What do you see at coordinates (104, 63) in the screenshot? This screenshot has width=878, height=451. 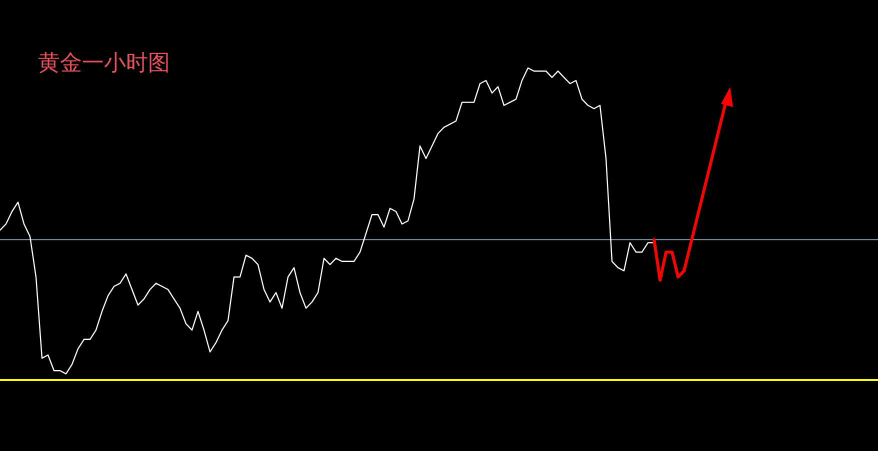 I see `title: 黄金一小时图` at bounding box center [104, 63].